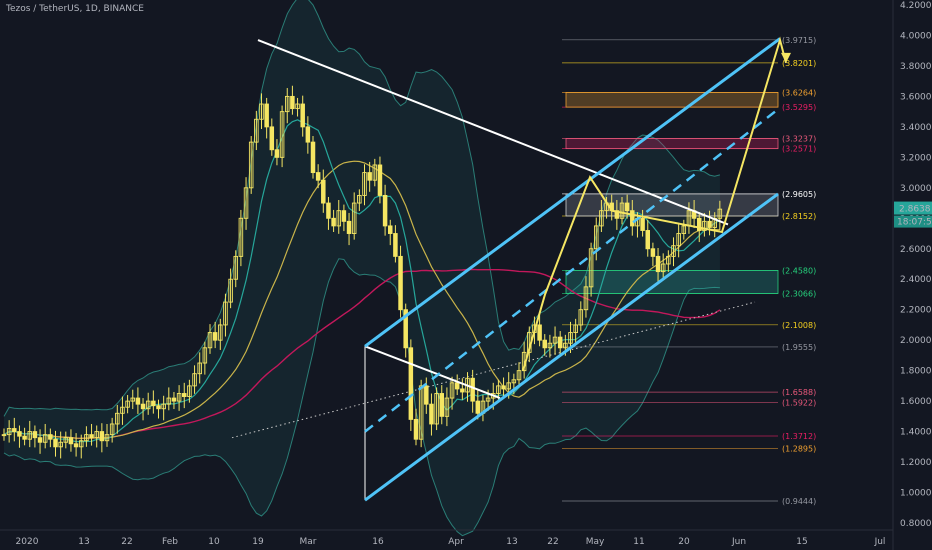 The image size is (932, 550). What do you see at coordinates (799, 347) in the screenshot?
I see `level-label: (1.9555)` at bounding box center [799, 347].